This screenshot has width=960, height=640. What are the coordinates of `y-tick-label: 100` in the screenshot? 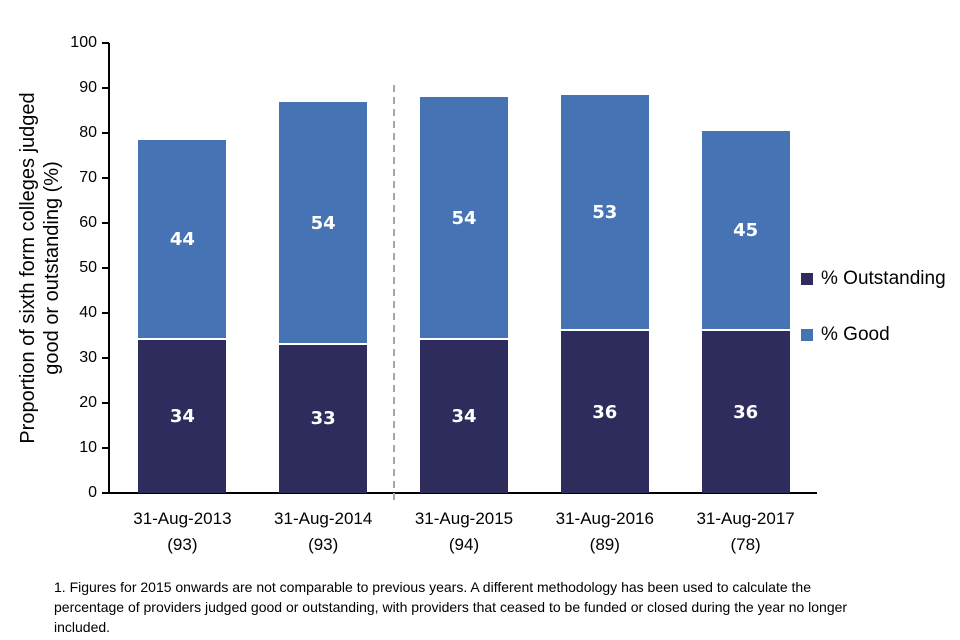 It's located at (83, 42).